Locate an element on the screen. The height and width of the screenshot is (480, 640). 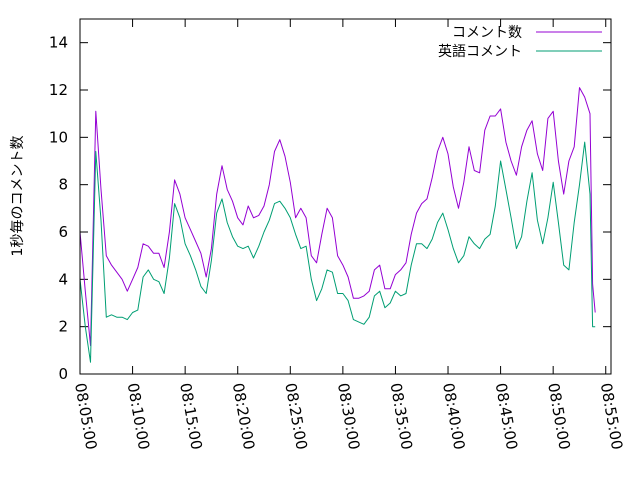
y-tick-label: 14 is located at coordinates (58, 43).